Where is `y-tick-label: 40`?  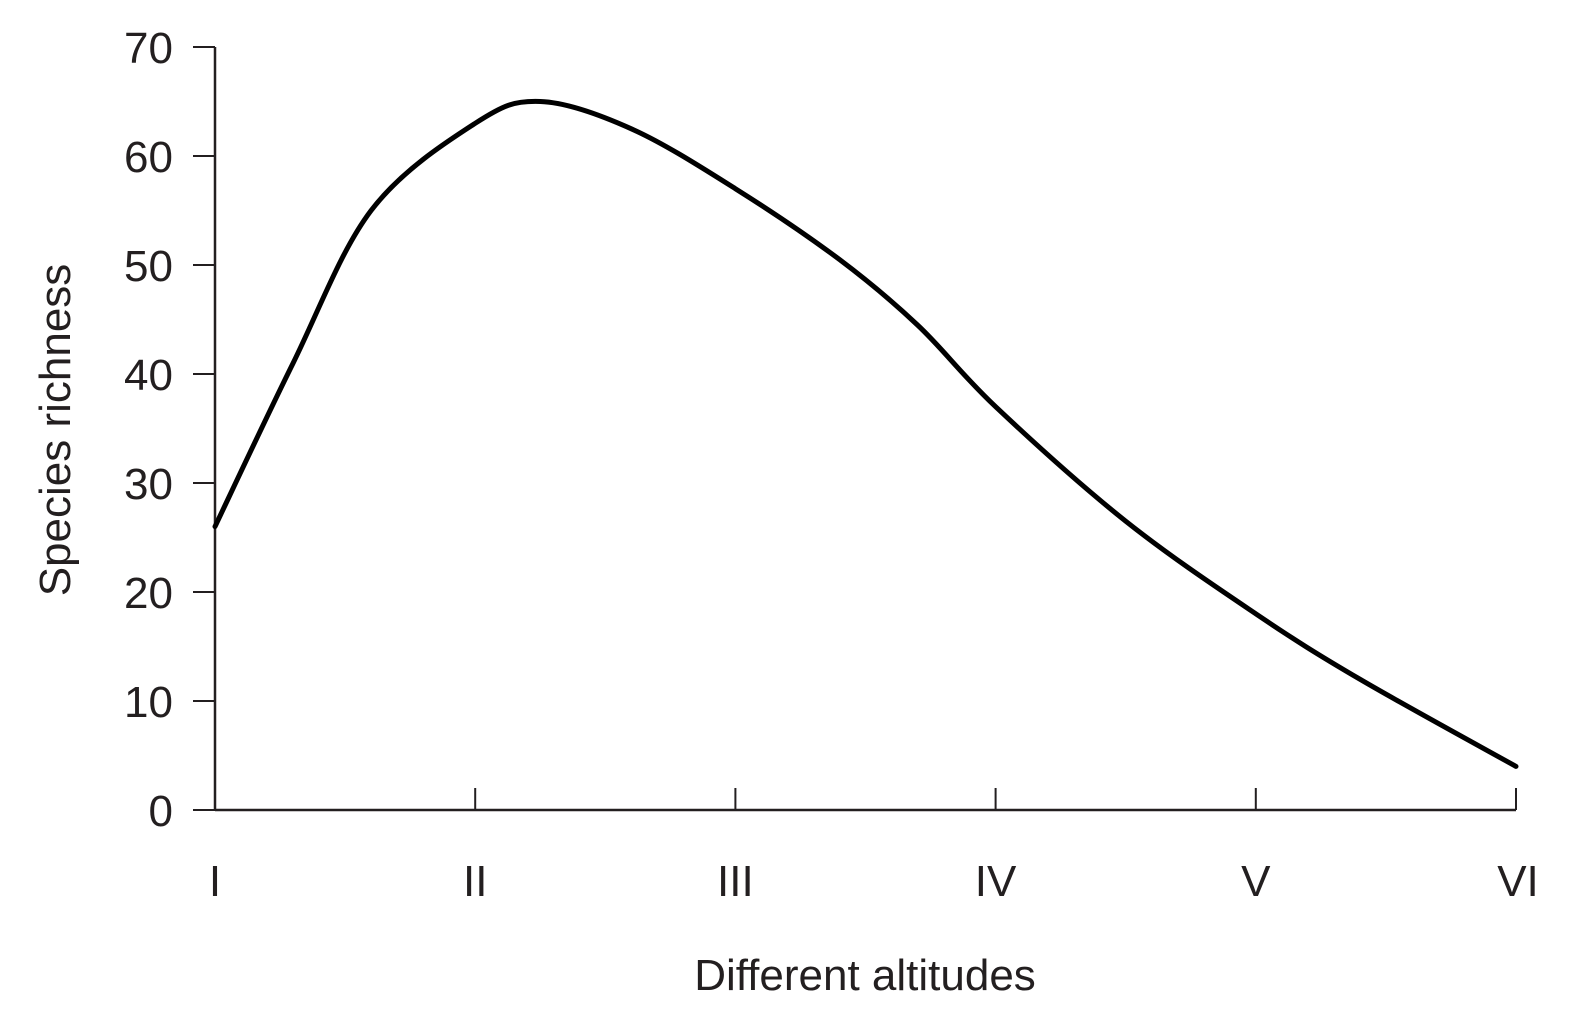
y-tick-label: 40 is located at coordinates (148, 375).